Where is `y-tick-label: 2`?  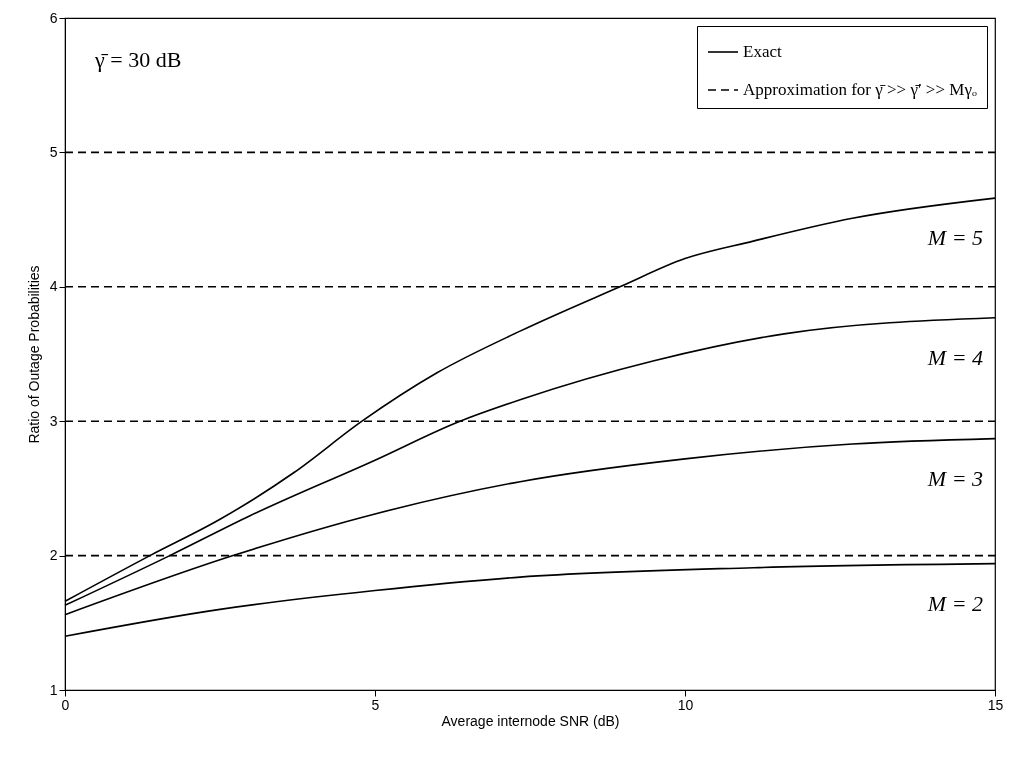 y-tick-label: 2 is located at coordinates (53, 555).